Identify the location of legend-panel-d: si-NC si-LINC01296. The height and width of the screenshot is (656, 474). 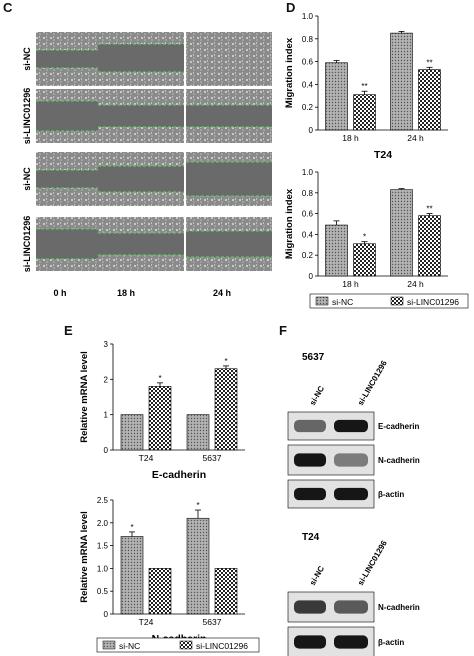
(389, 301).